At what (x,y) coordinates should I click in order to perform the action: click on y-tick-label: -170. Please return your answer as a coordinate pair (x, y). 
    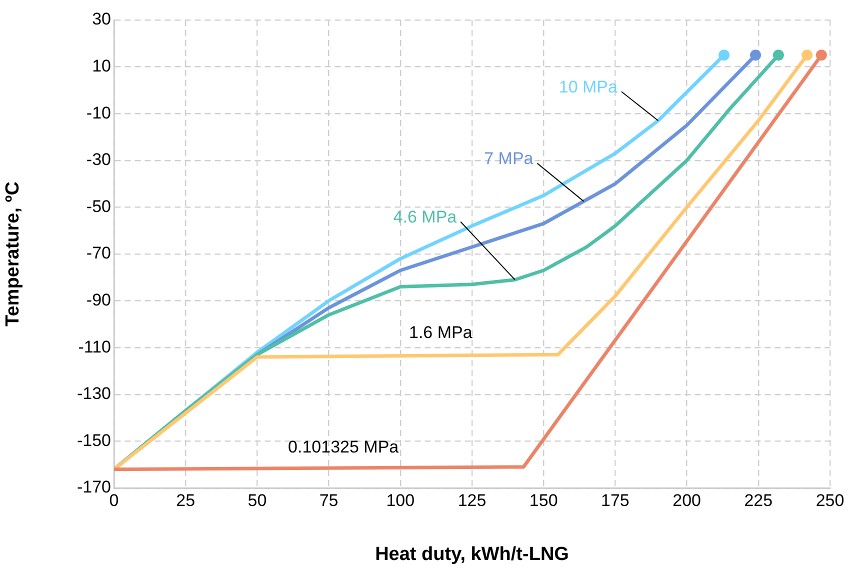
    Looking at the image, I should click on (93, 487).